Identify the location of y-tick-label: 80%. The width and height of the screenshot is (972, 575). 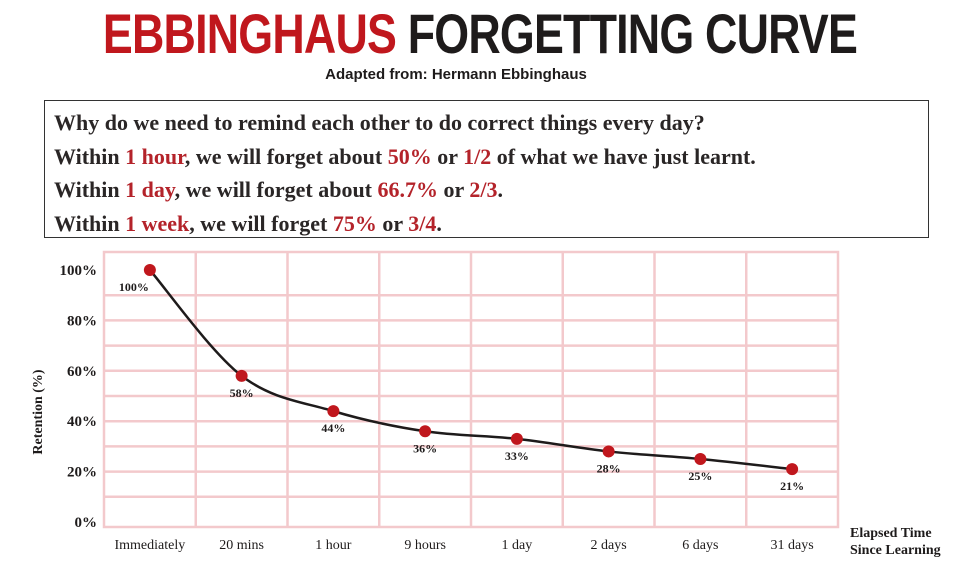
(82, 321).